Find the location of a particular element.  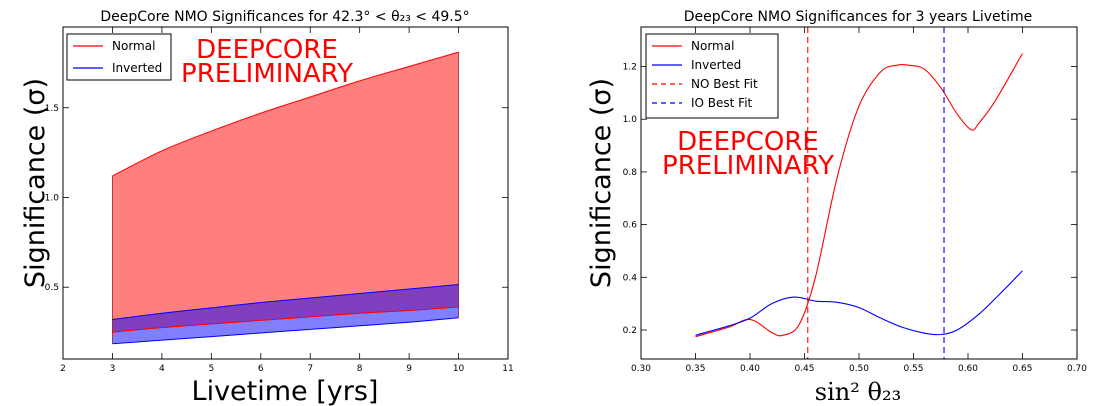

overlap-band-fill is located at coordinates (285, 308).